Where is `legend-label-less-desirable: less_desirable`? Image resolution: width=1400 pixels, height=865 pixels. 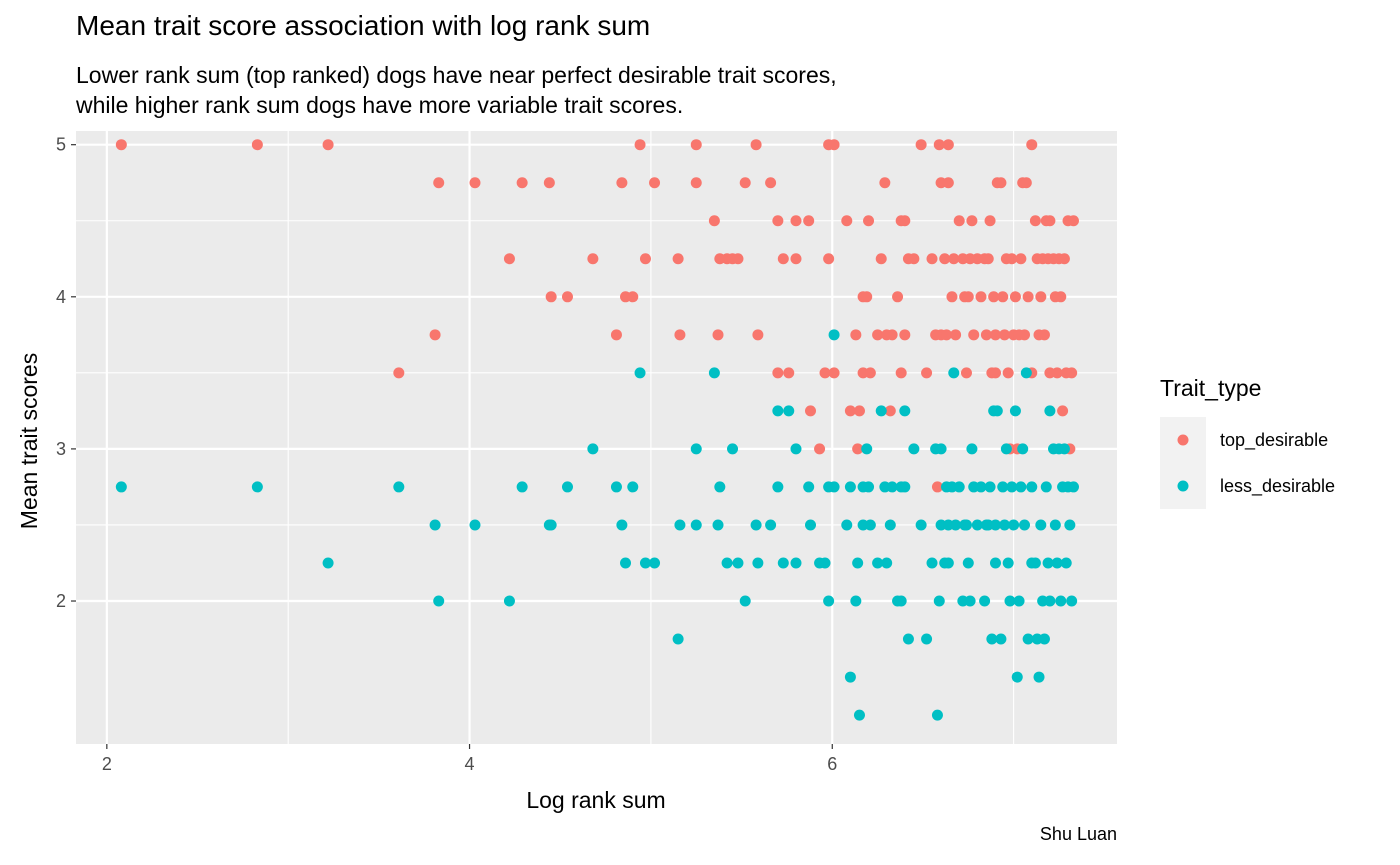 legend-label-less-desirable: less_desirable is located at coordinates (1277, 486).